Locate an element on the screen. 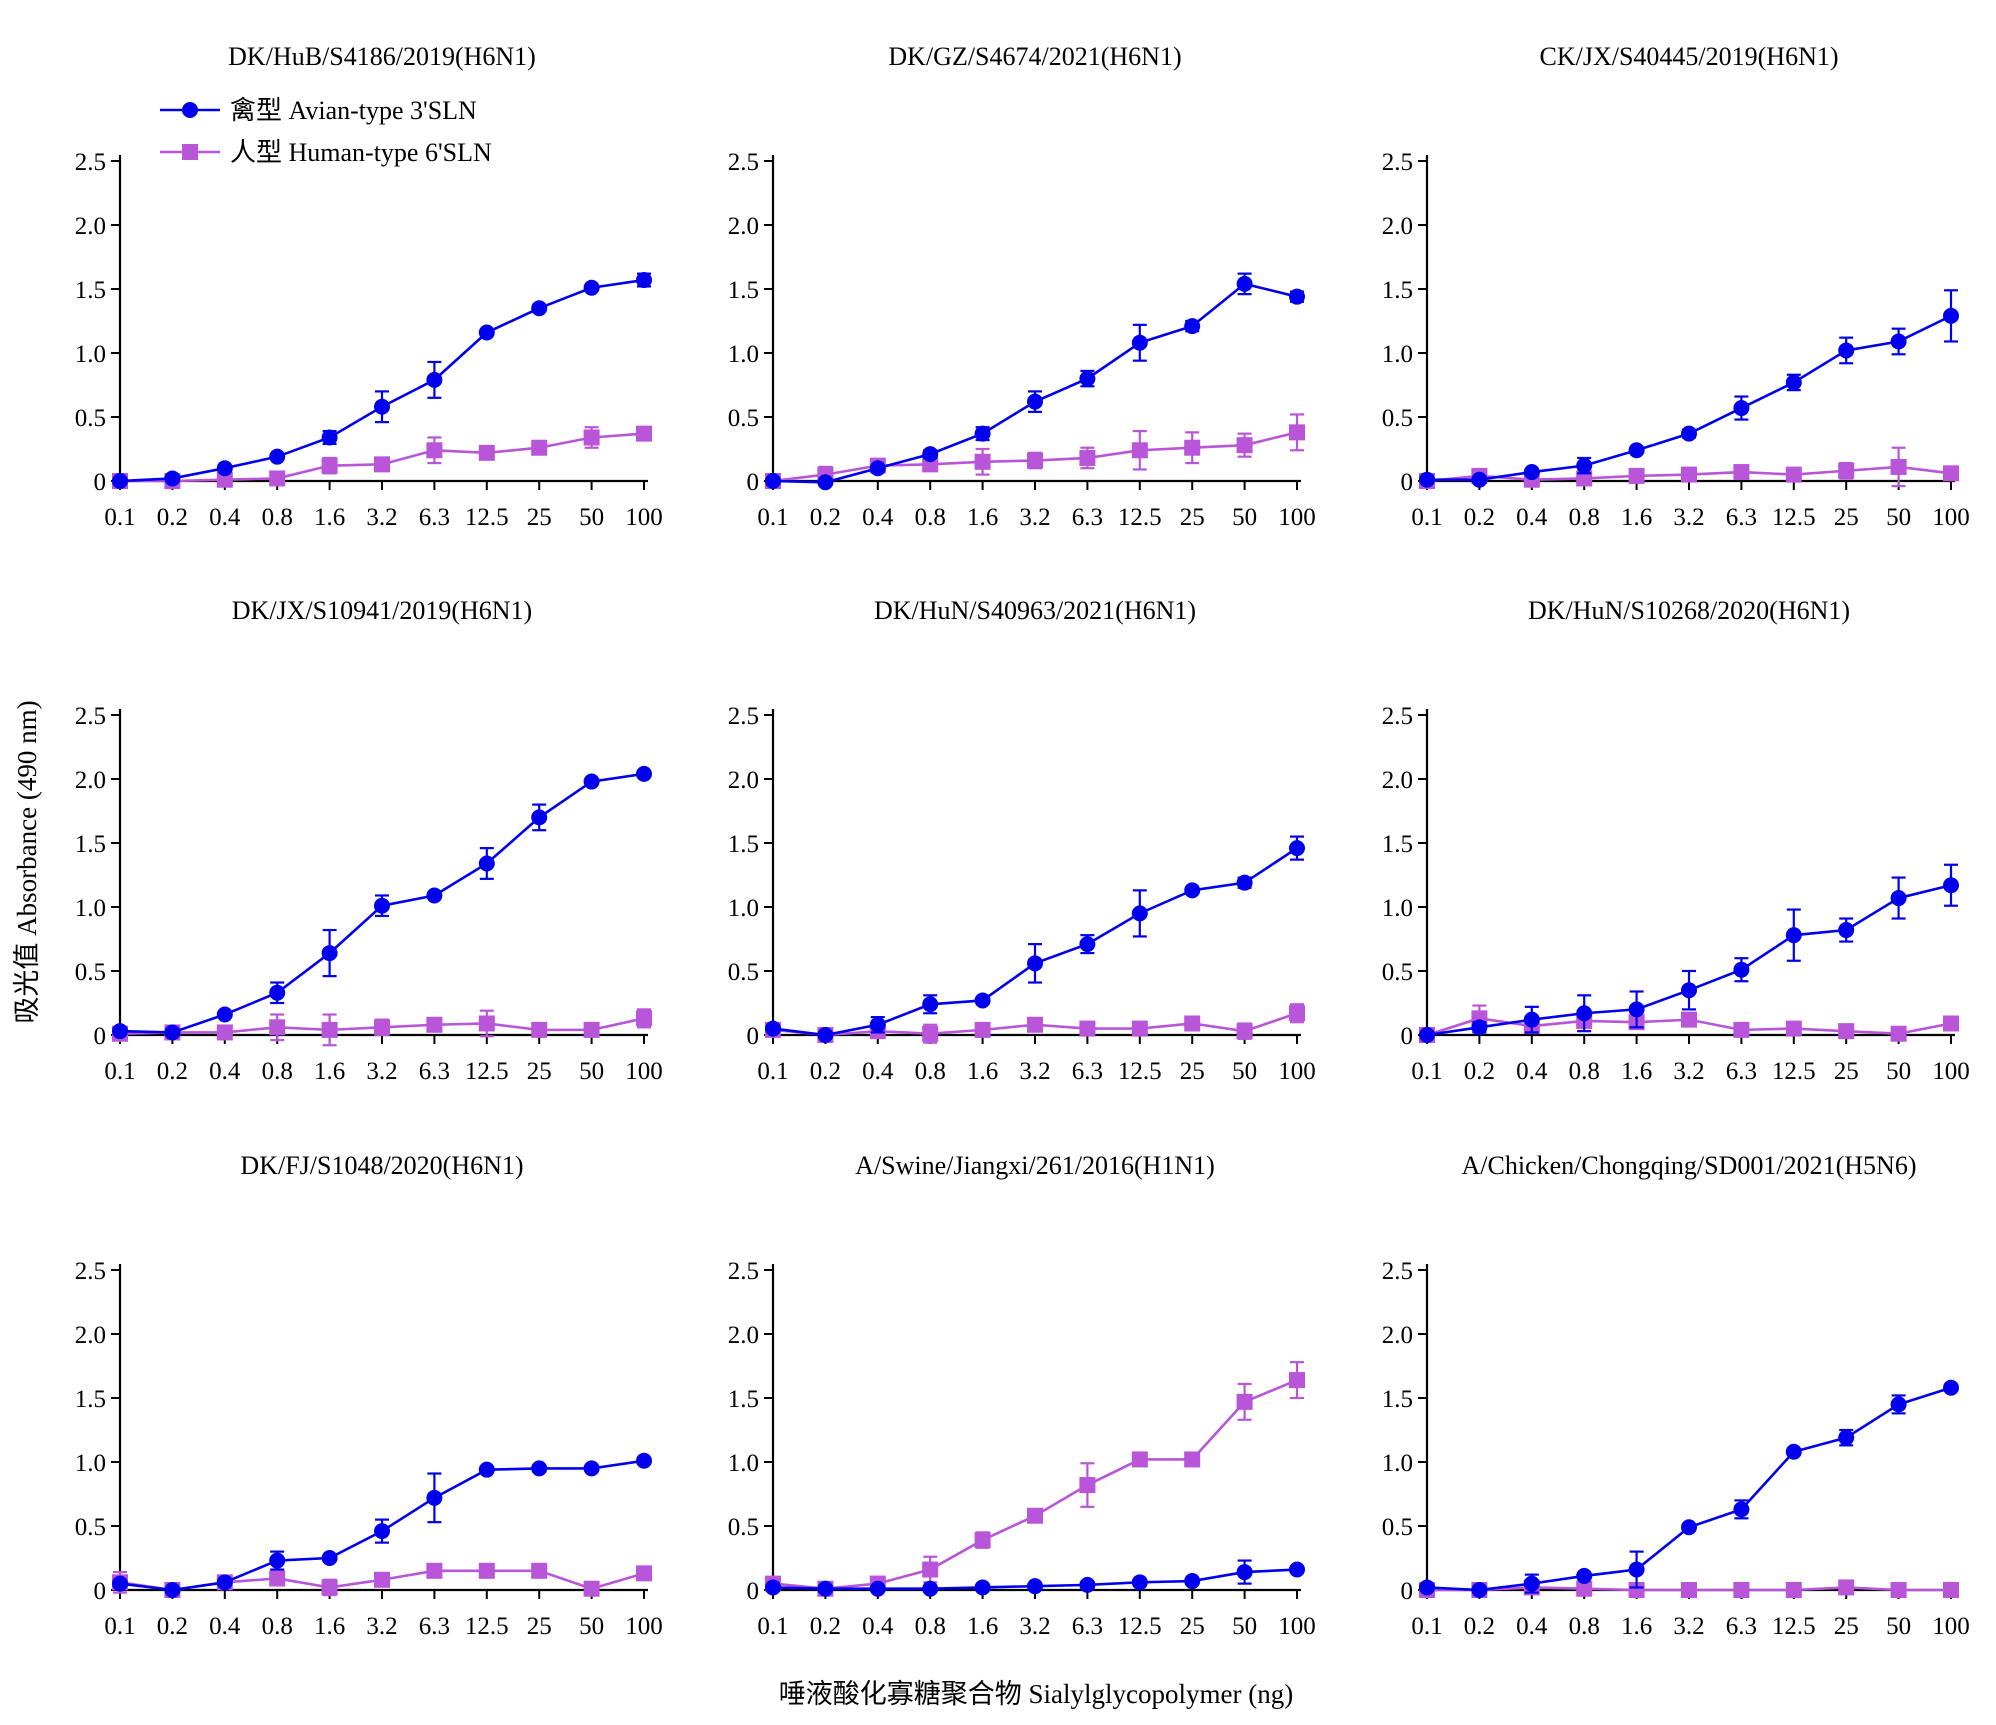 The width and height of the screenshot is (1996, 1725). series-line is located at coordinates (1035, 942).